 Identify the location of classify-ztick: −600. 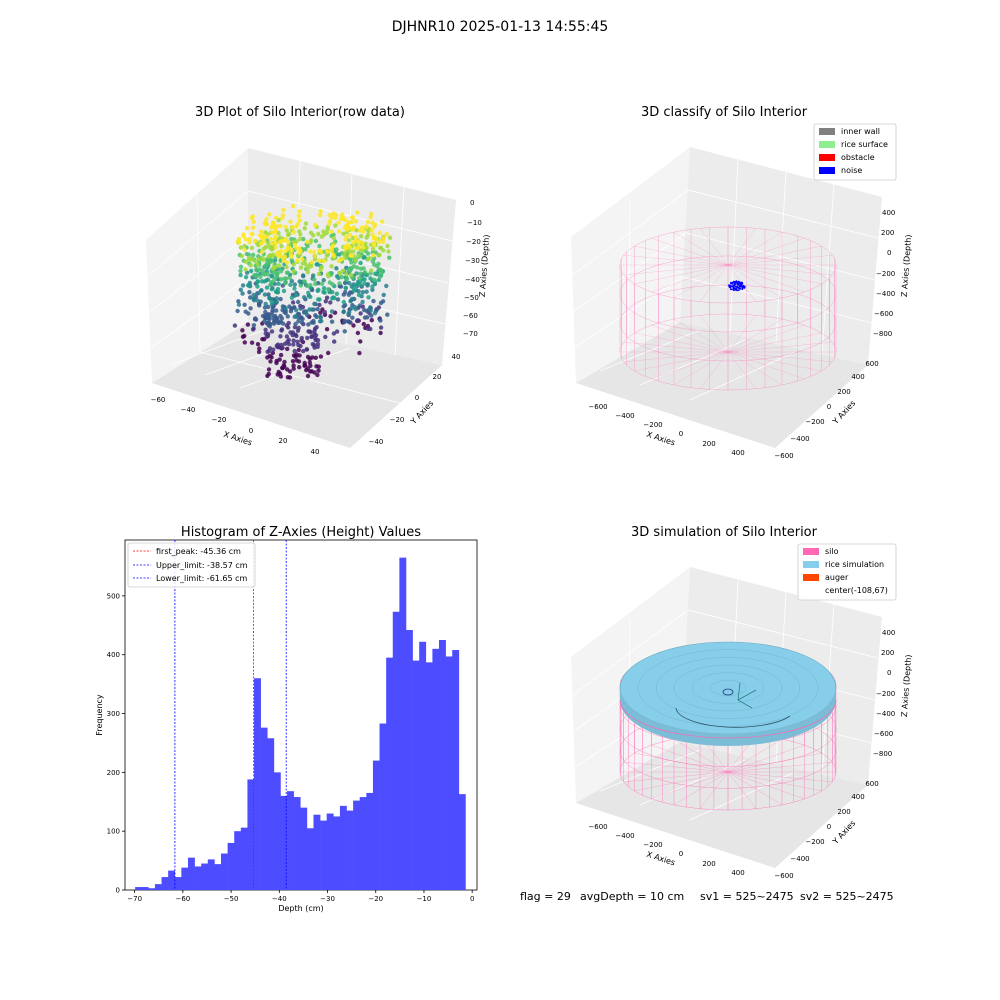
(883, 314).